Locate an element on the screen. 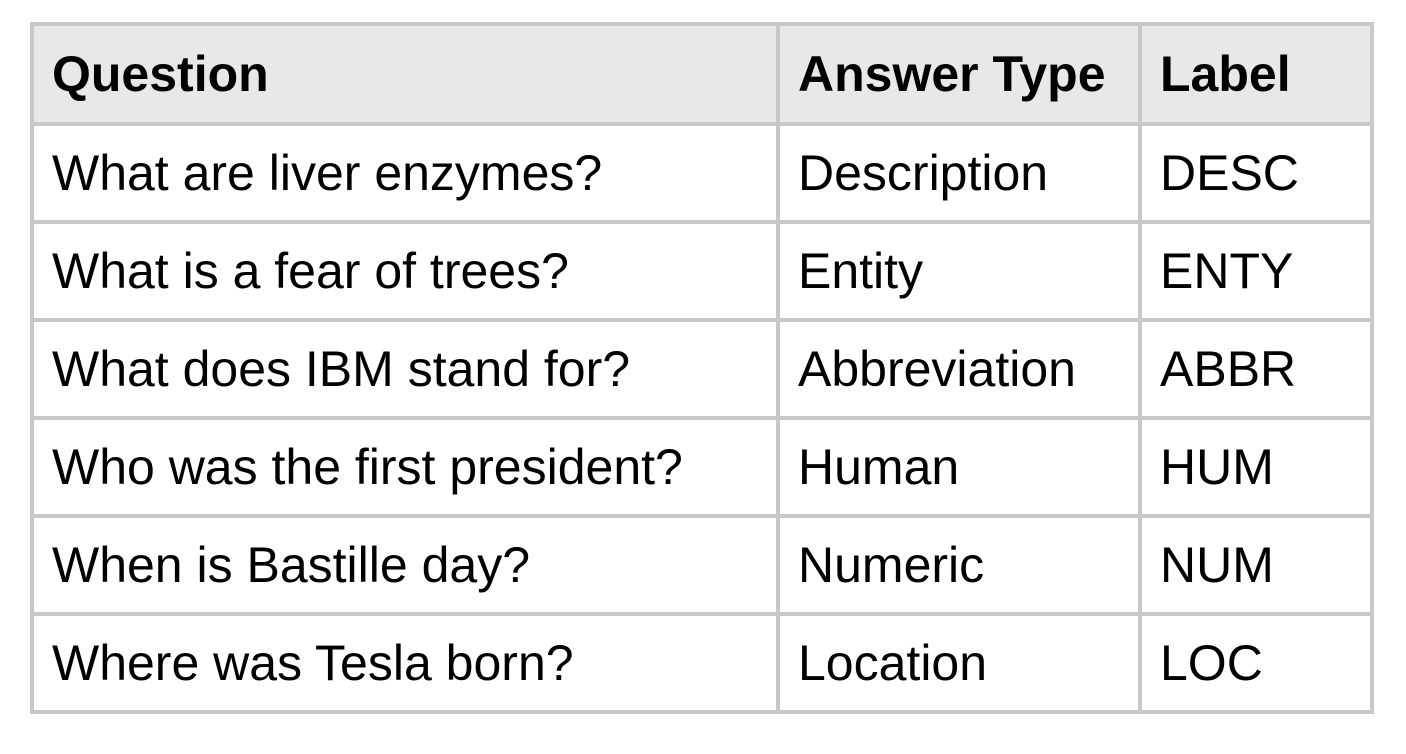  answer-type-cell: Human is located at coordinates (959, 467).